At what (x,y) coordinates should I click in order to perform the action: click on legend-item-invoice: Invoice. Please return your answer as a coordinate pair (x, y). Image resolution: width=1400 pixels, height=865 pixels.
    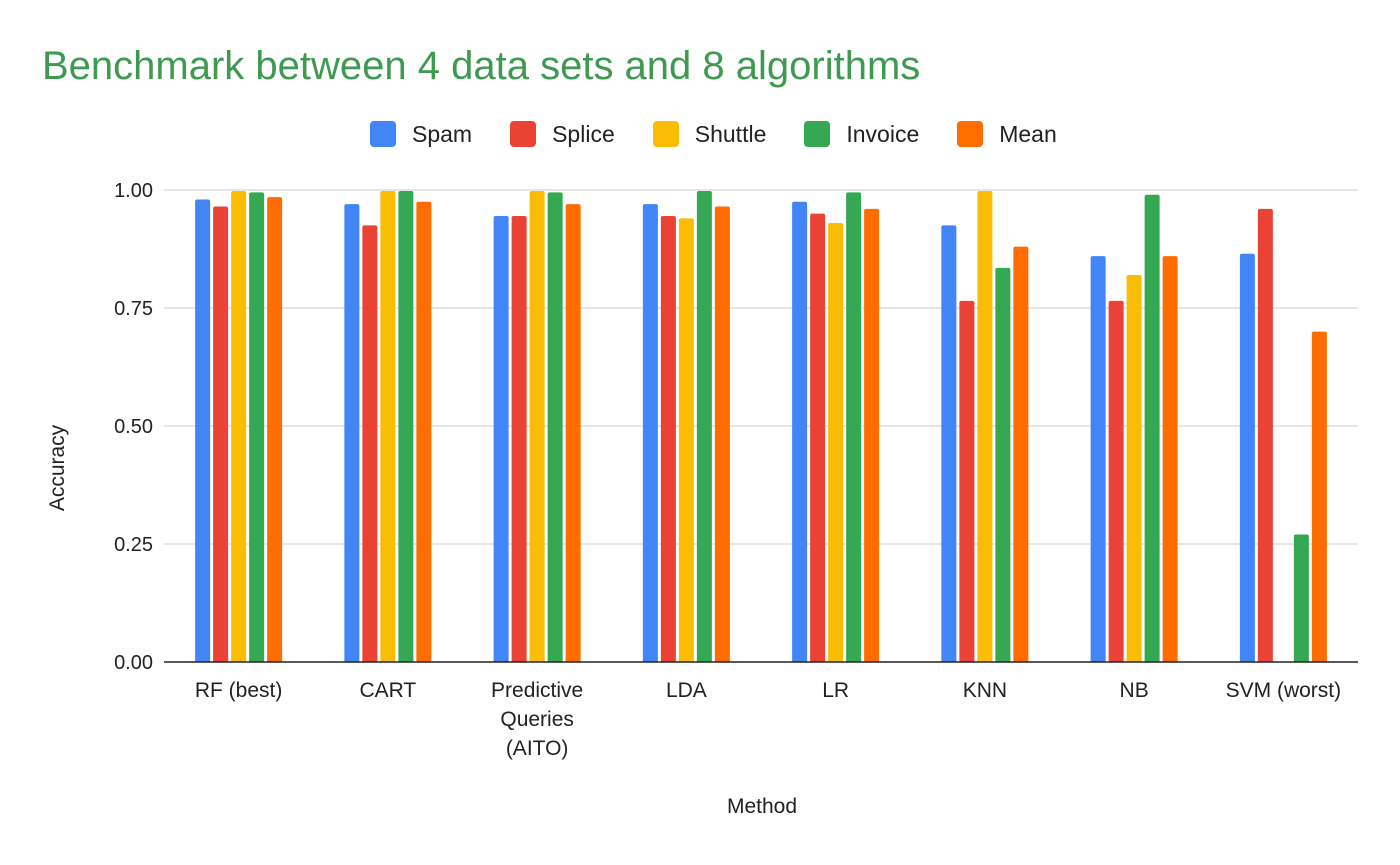
    Looking at the image, I should click on (861, 134).